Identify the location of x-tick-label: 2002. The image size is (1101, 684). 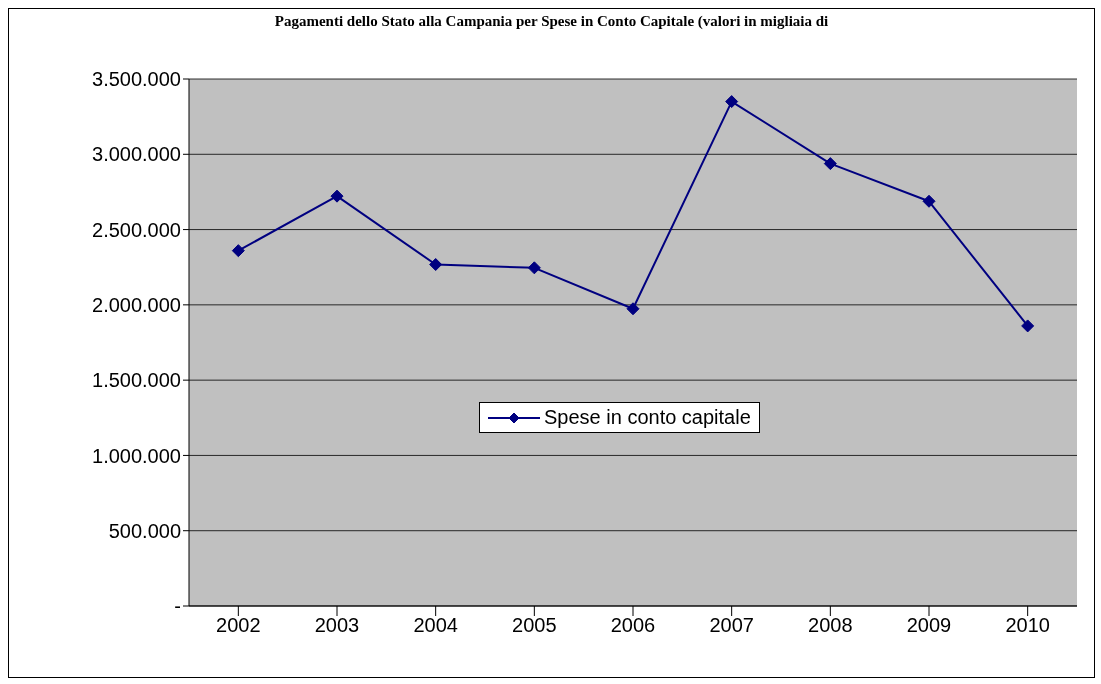
(238, 625).